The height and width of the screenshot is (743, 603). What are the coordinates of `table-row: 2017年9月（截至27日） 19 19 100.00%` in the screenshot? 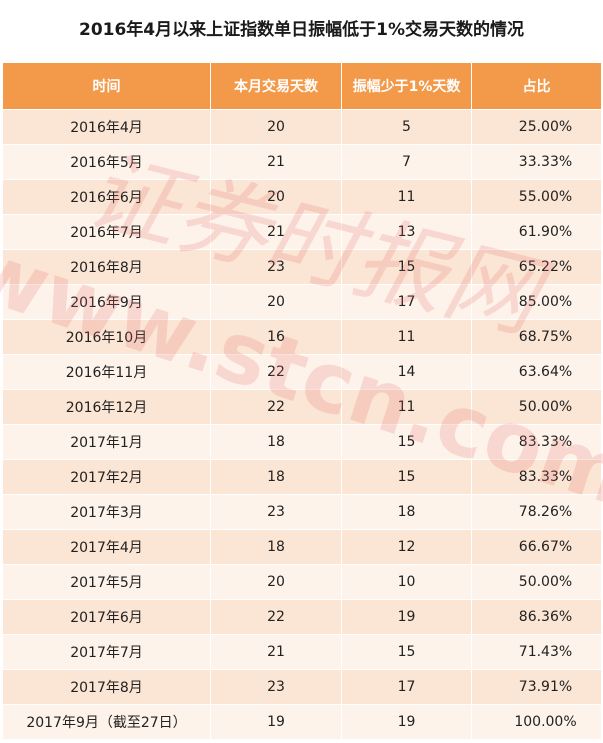 It's located at (302, 722).